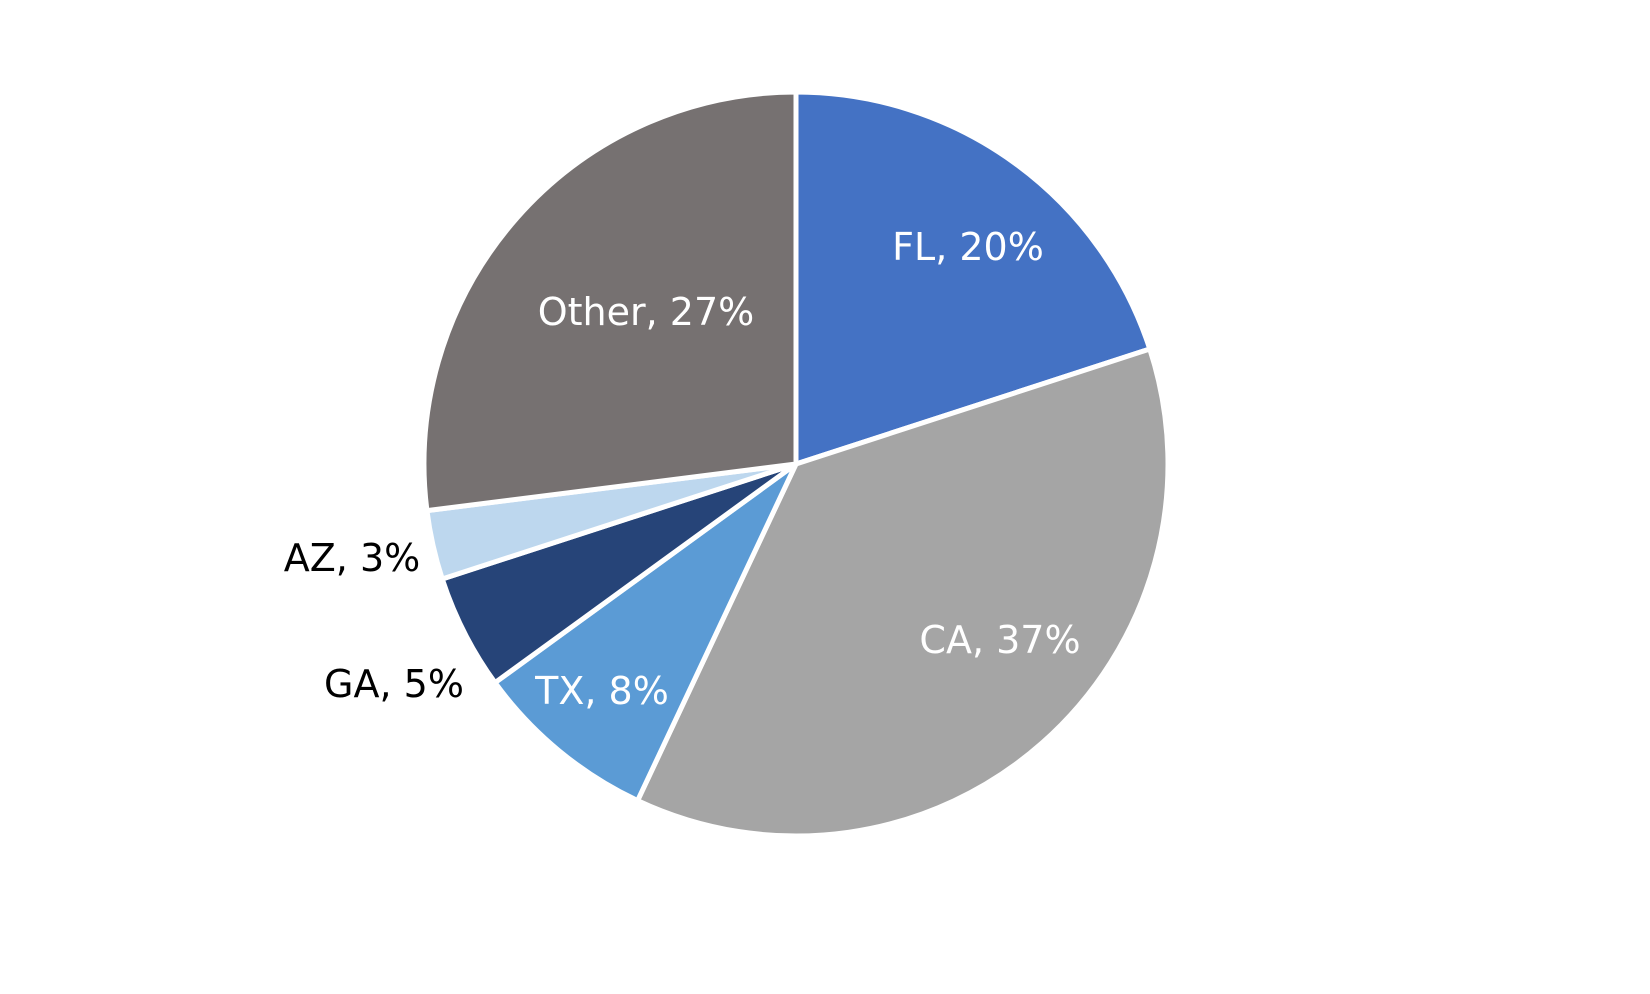  Describe the element at coordinates (352, 558) in the screenshot. I see `data-label-az: AZ, 3%` at that location.